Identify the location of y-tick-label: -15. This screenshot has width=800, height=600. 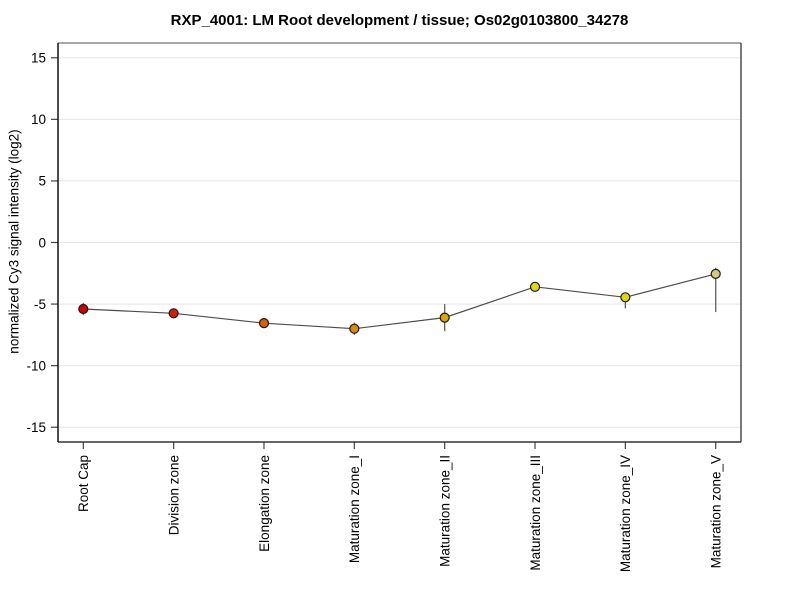
(36, 427).